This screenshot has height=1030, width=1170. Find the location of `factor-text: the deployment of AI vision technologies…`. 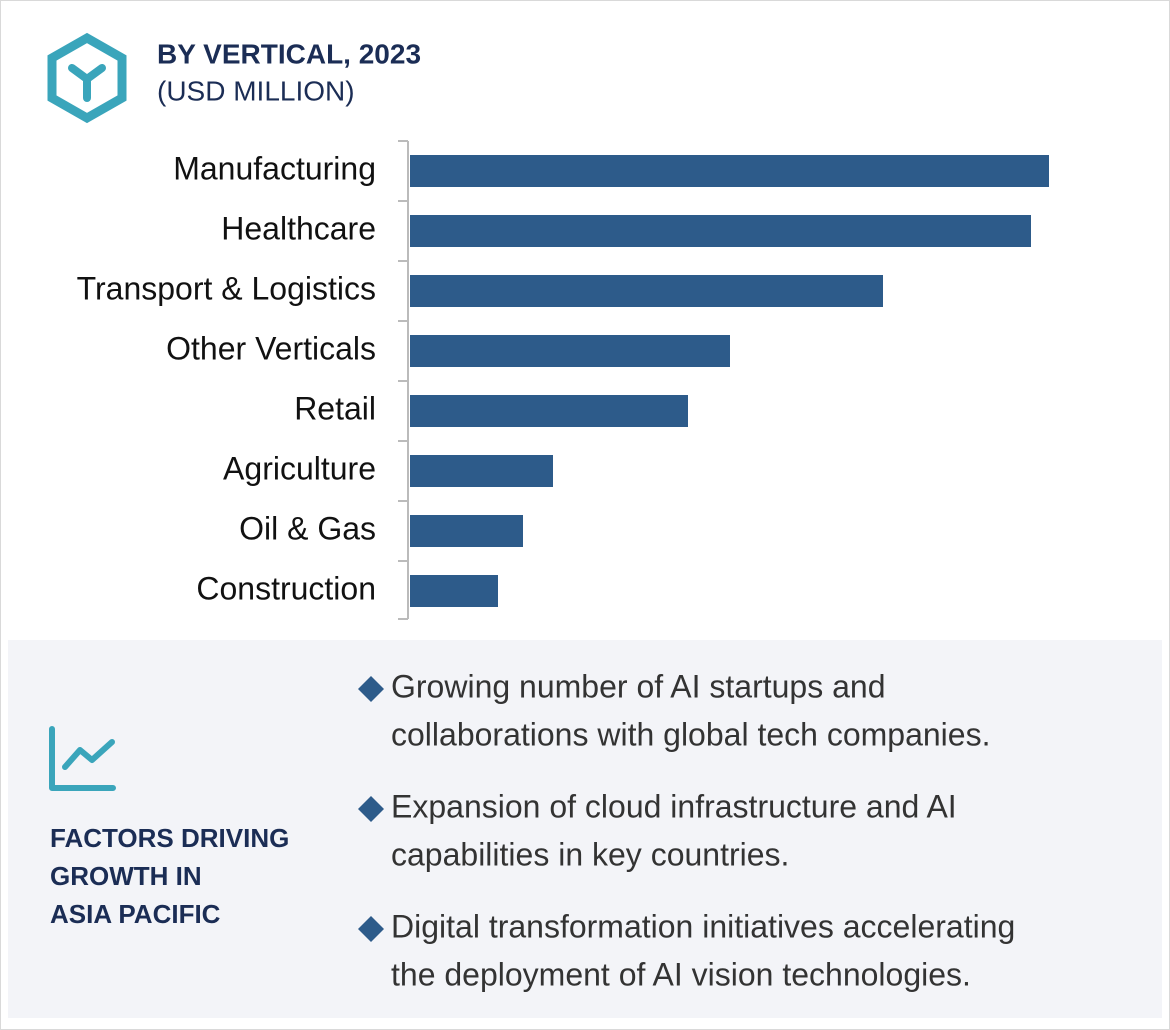

factor-text: the deployment of AI vision technologies… is located at coordinates (681, 974).